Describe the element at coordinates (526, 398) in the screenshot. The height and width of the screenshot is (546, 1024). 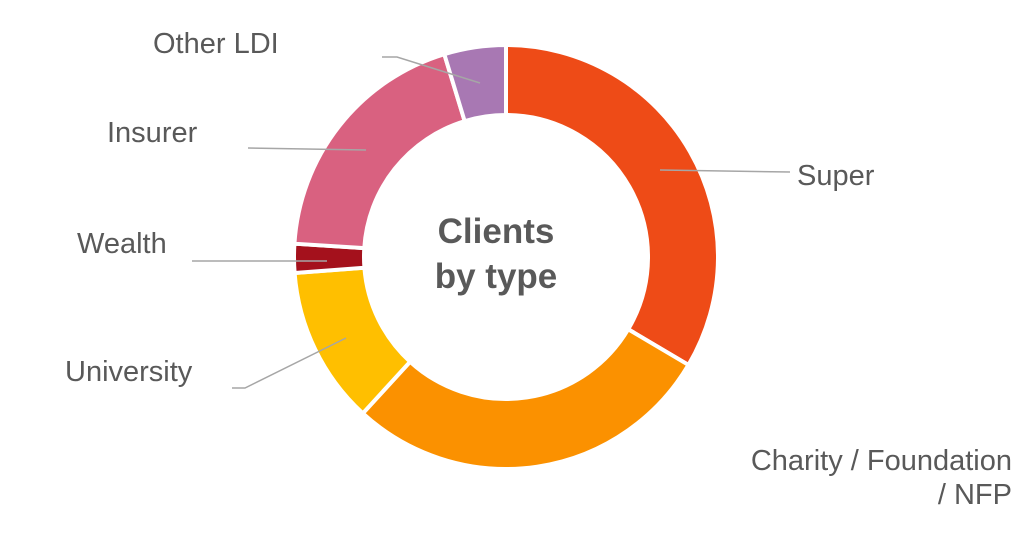
I see `slice-charity-foundation-nfp` at that location.